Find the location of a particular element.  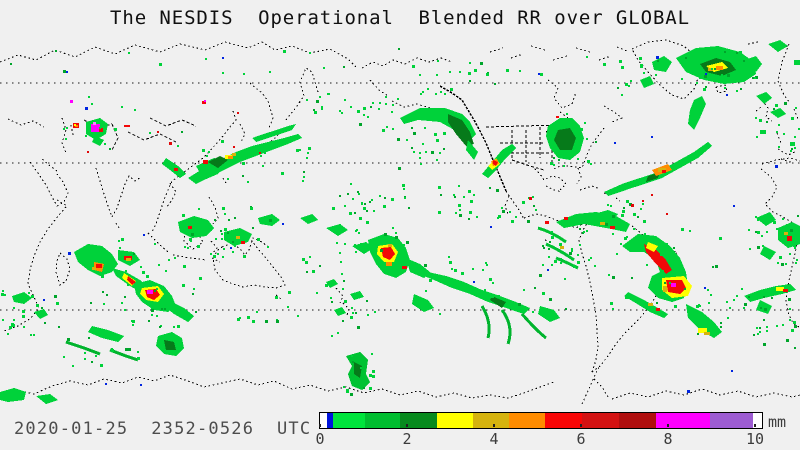

coastline-northamerica-west is located at coordinates (473, 138).